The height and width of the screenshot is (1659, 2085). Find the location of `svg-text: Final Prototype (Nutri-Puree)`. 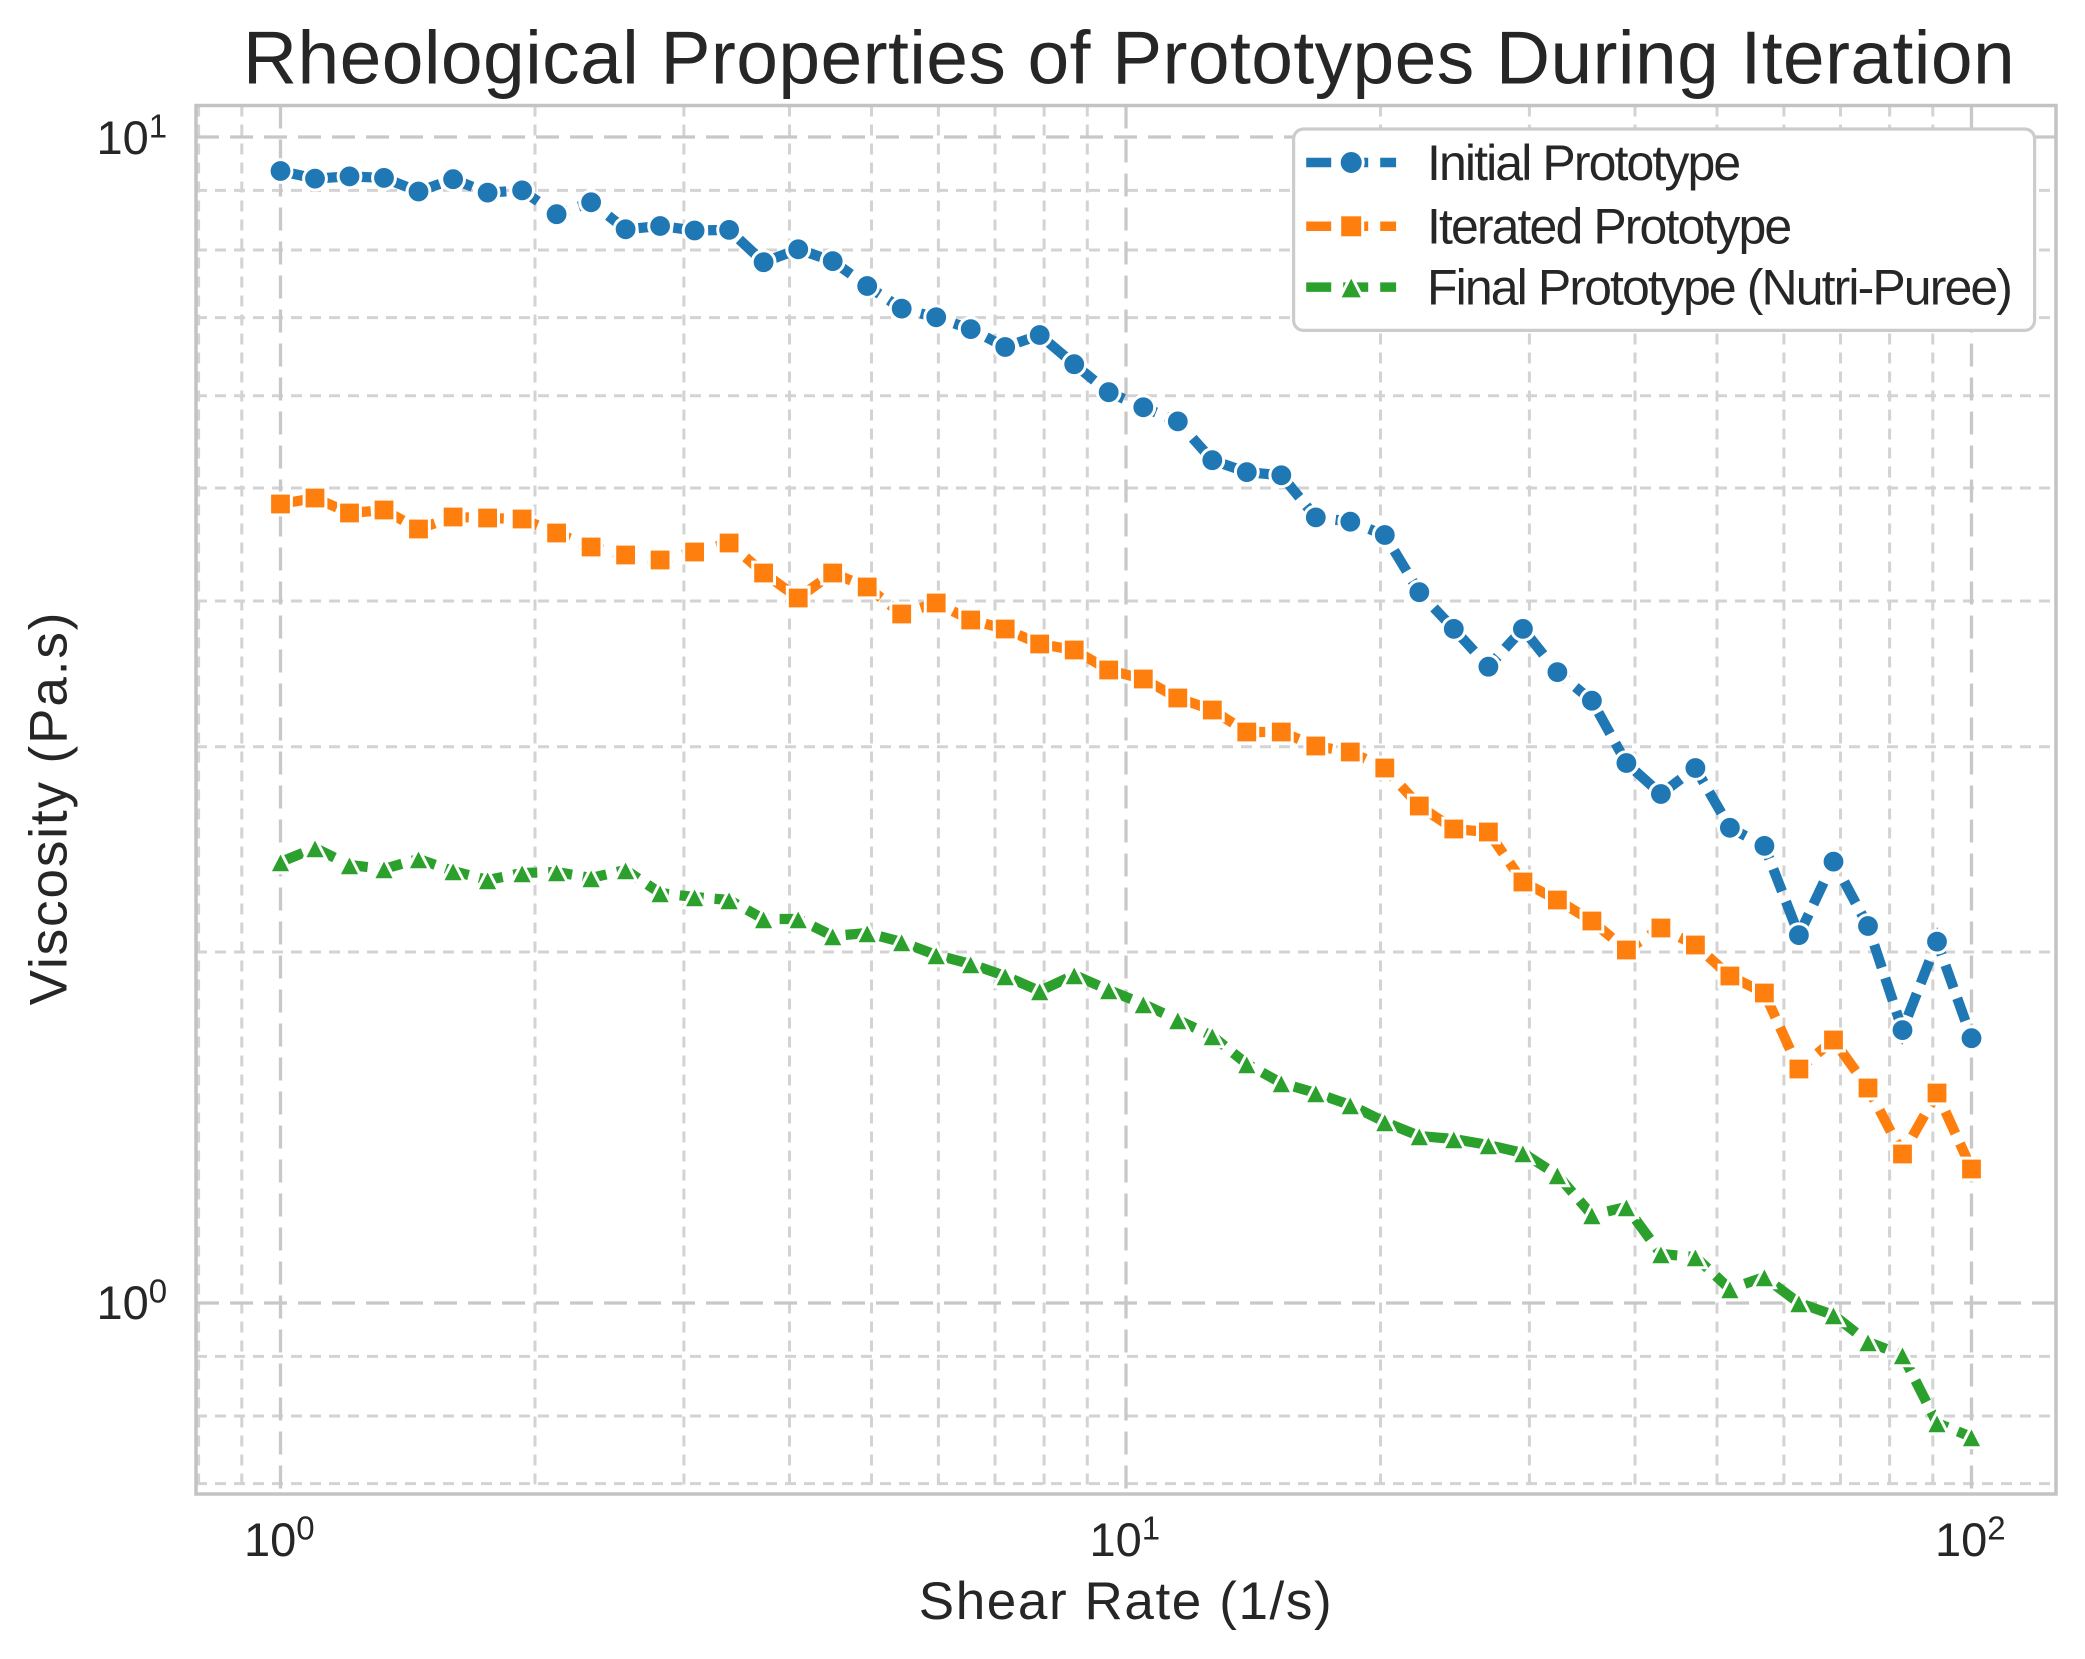

svg-text: Final Prototype (Nutri-Puree) is located at coordinates (1719, 287).